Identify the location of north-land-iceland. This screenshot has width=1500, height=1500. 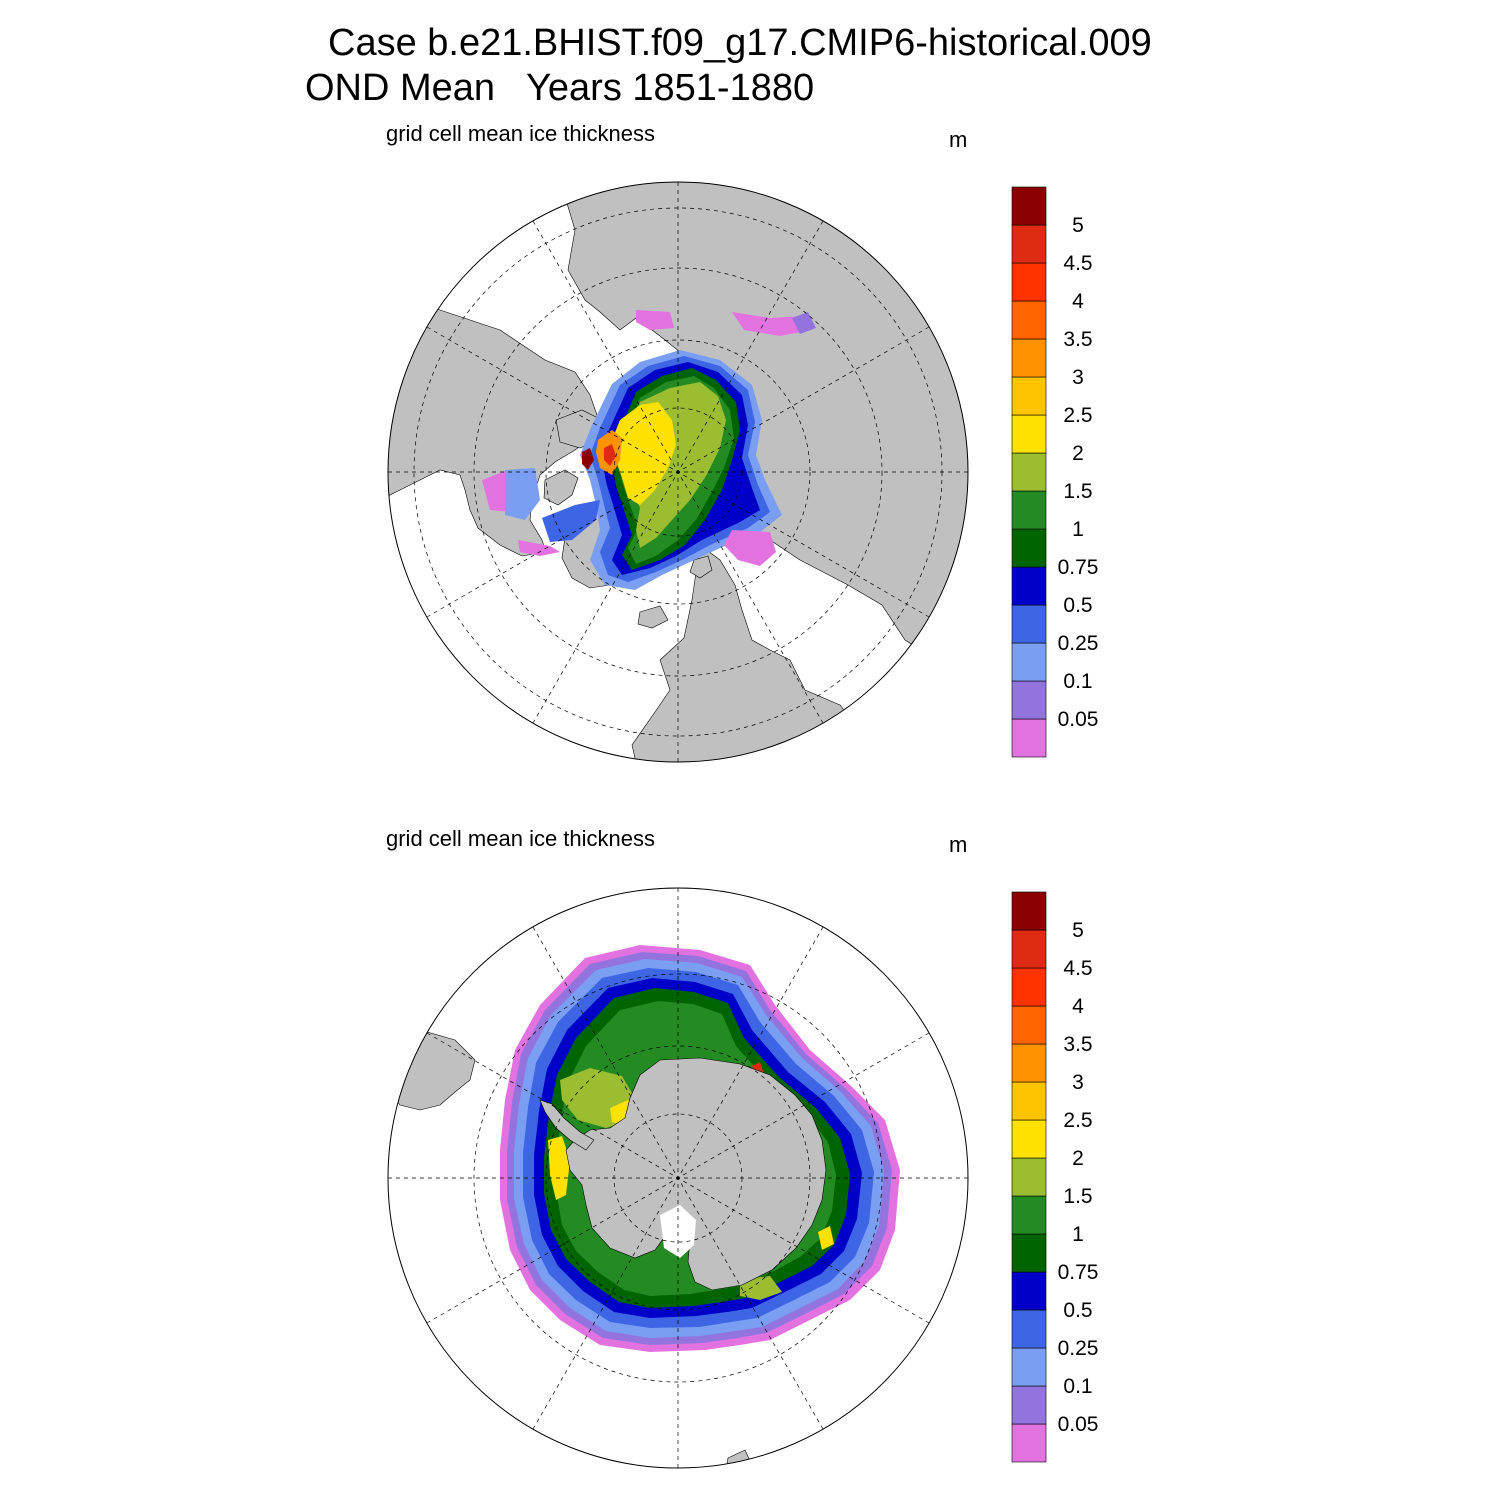
(653, 617).